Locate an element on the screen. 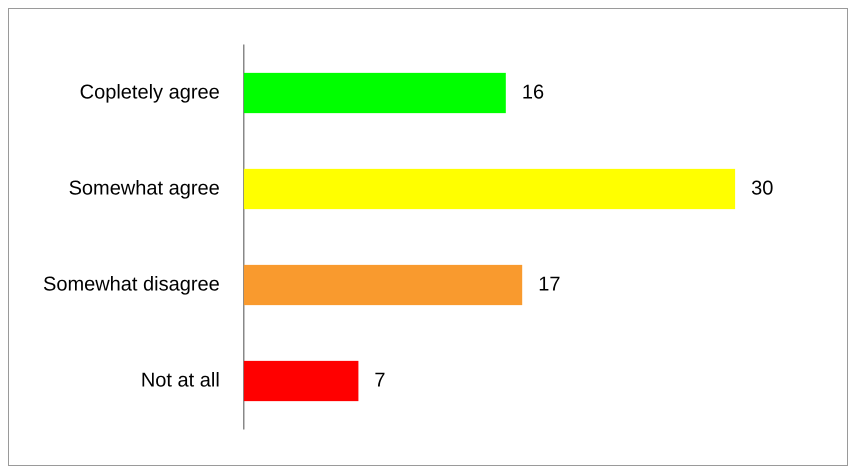 The height and width of the screenshot is (470, 850). y-tick-label: Copletely agree is located at coordinates (150, 93).